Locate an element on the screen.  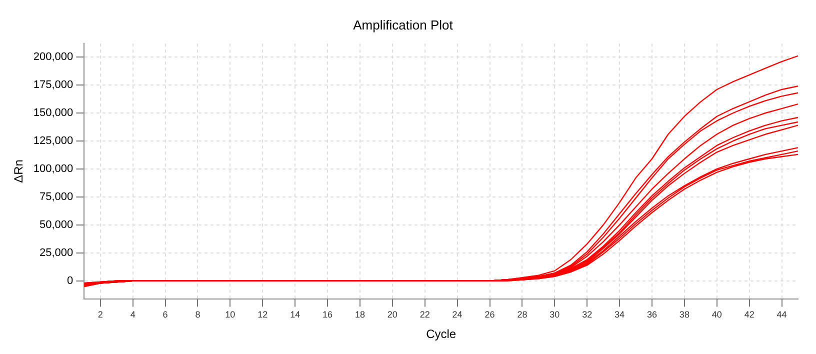
x-tick-label: 28 is located at coordinates (522, 315).